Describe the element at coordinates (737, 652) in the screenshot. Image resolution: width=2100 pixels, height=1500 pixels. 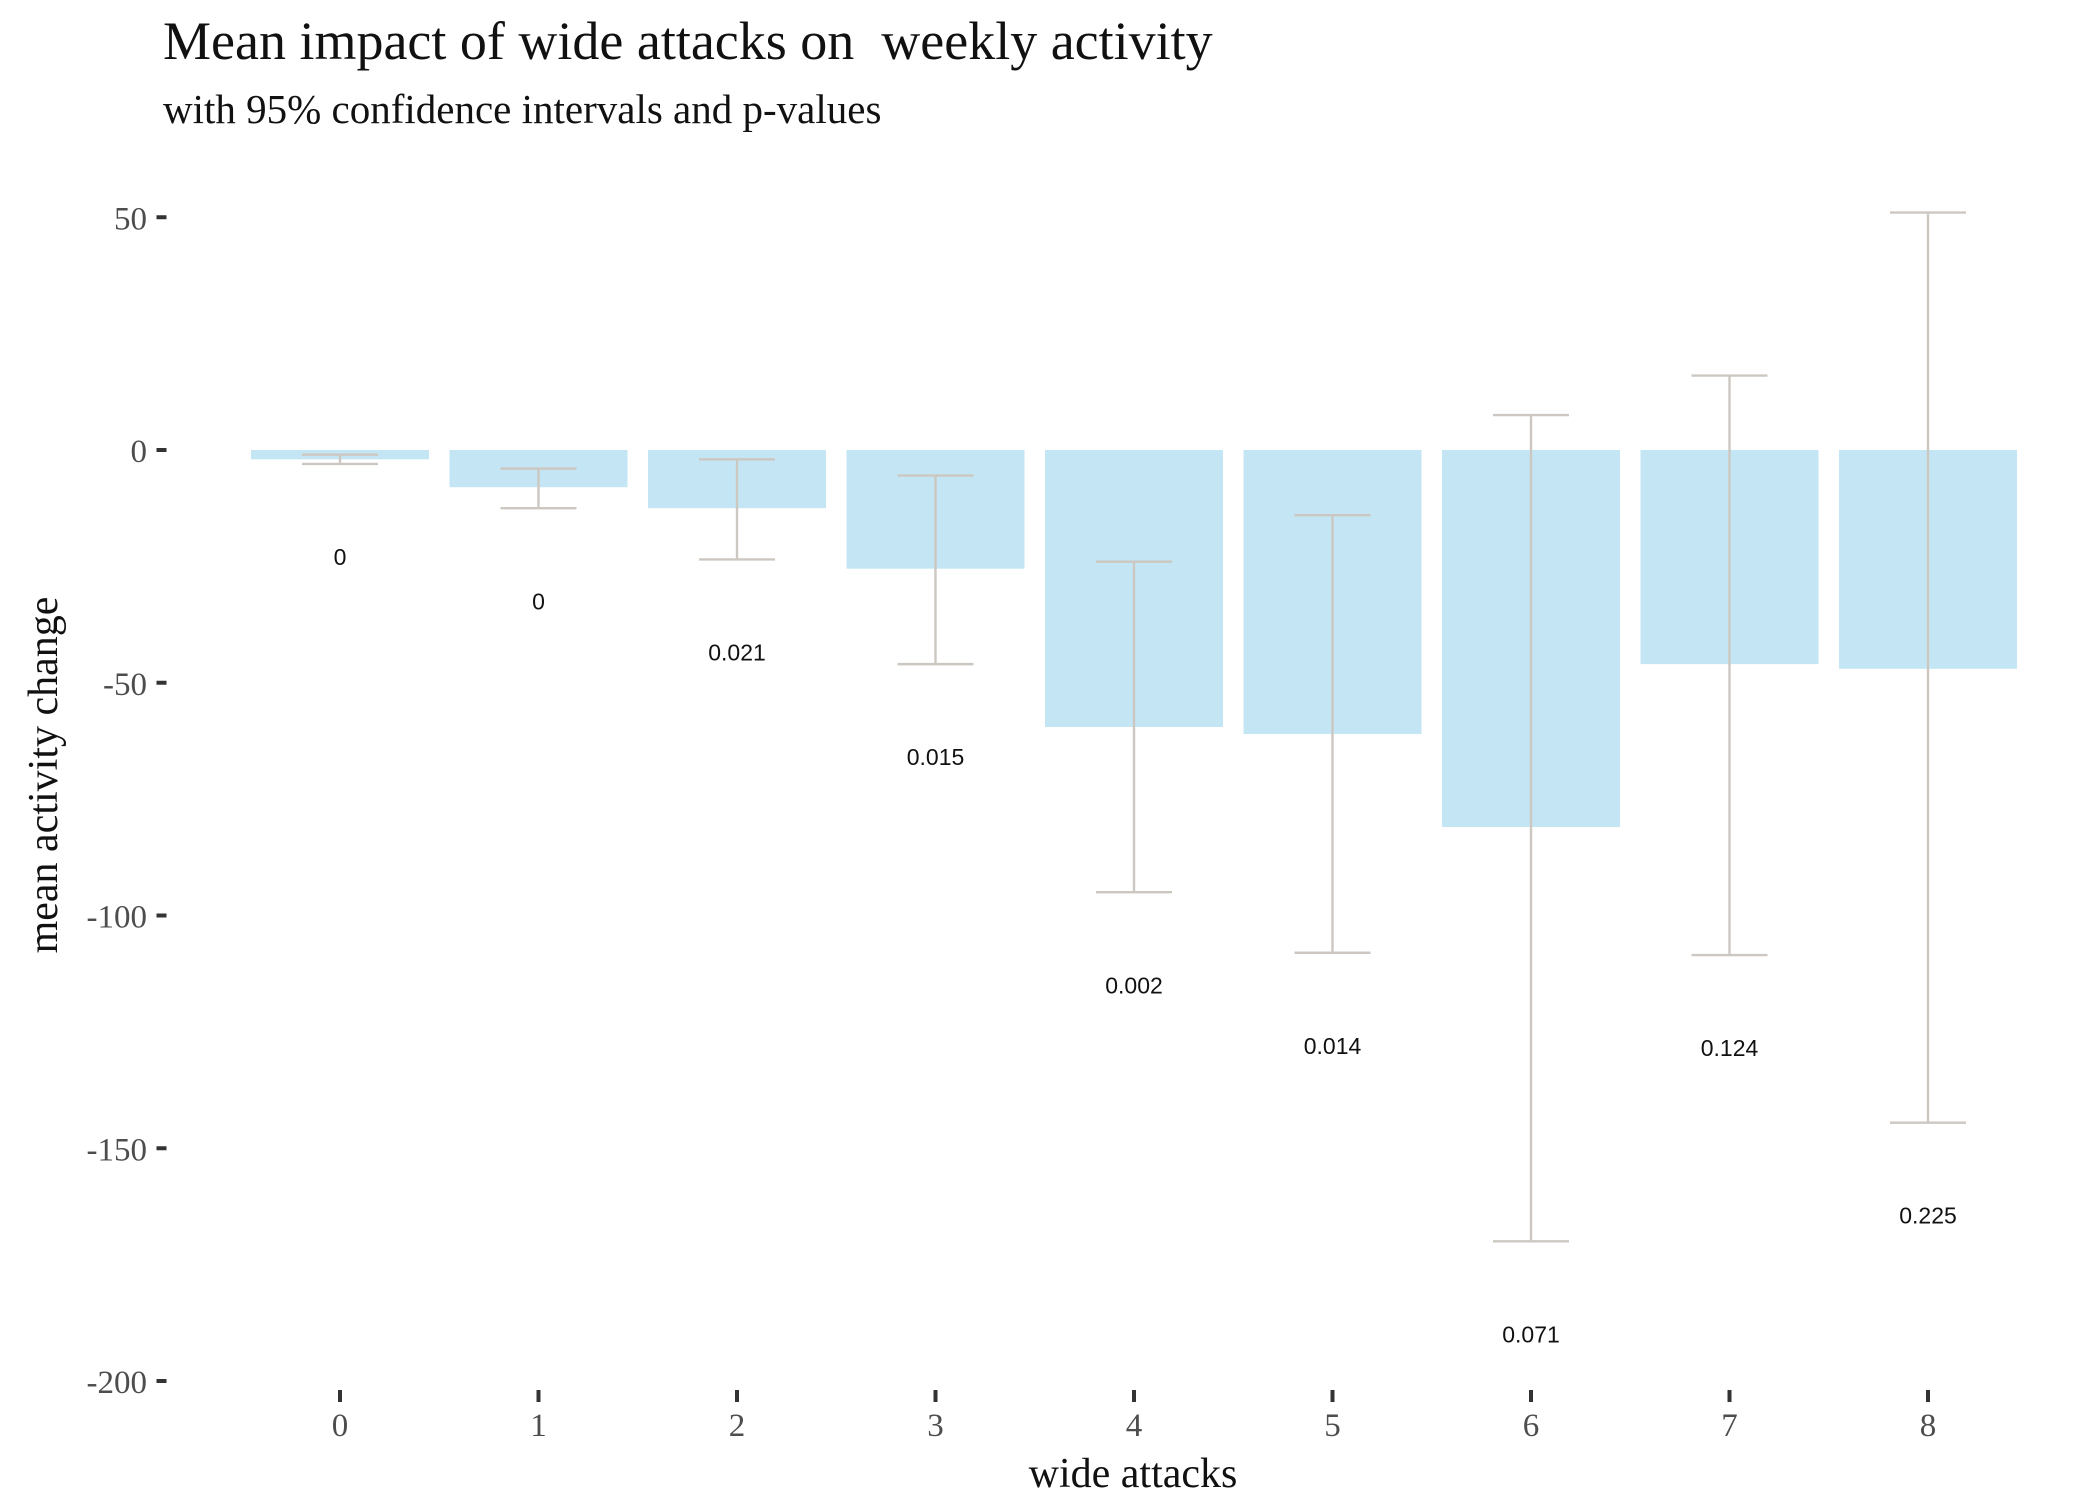
I see `pvalue-label-2: 0.021` at that location.